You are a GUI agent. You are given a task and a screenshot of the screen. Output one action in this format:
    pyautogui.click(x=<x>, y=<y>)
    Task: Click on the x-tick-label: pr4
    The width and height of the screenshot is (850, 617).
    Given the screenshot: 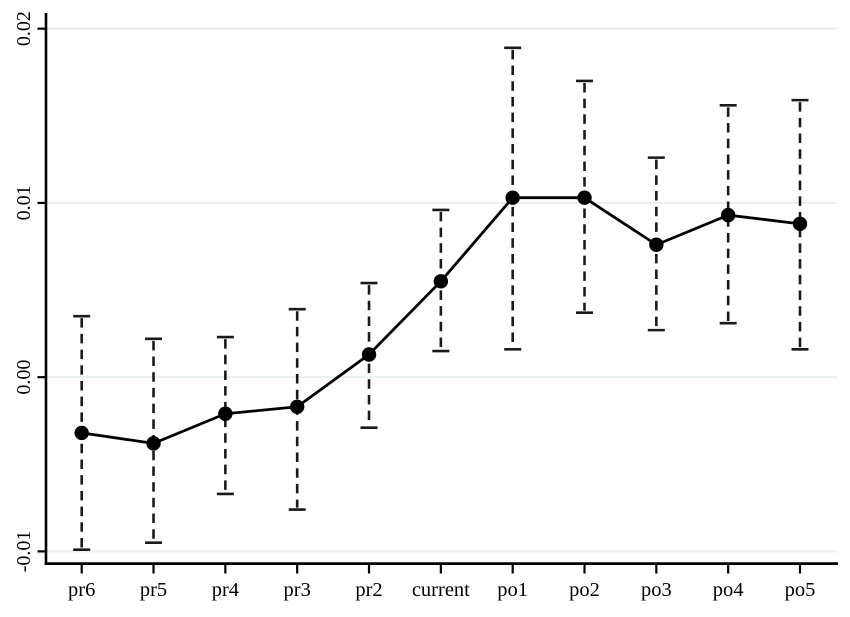 What is the action you would take?
    pyautogui.click(x=225, y=590)
    